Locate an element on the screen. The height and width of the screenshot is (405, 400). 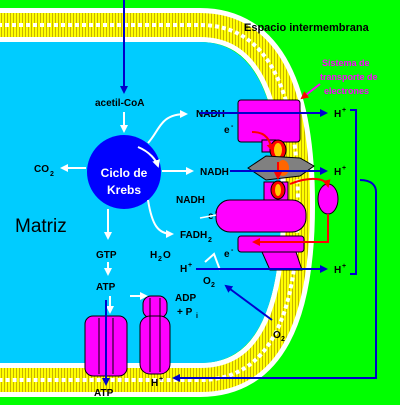
fadh2-arrow is located at coordinates (160, 218).